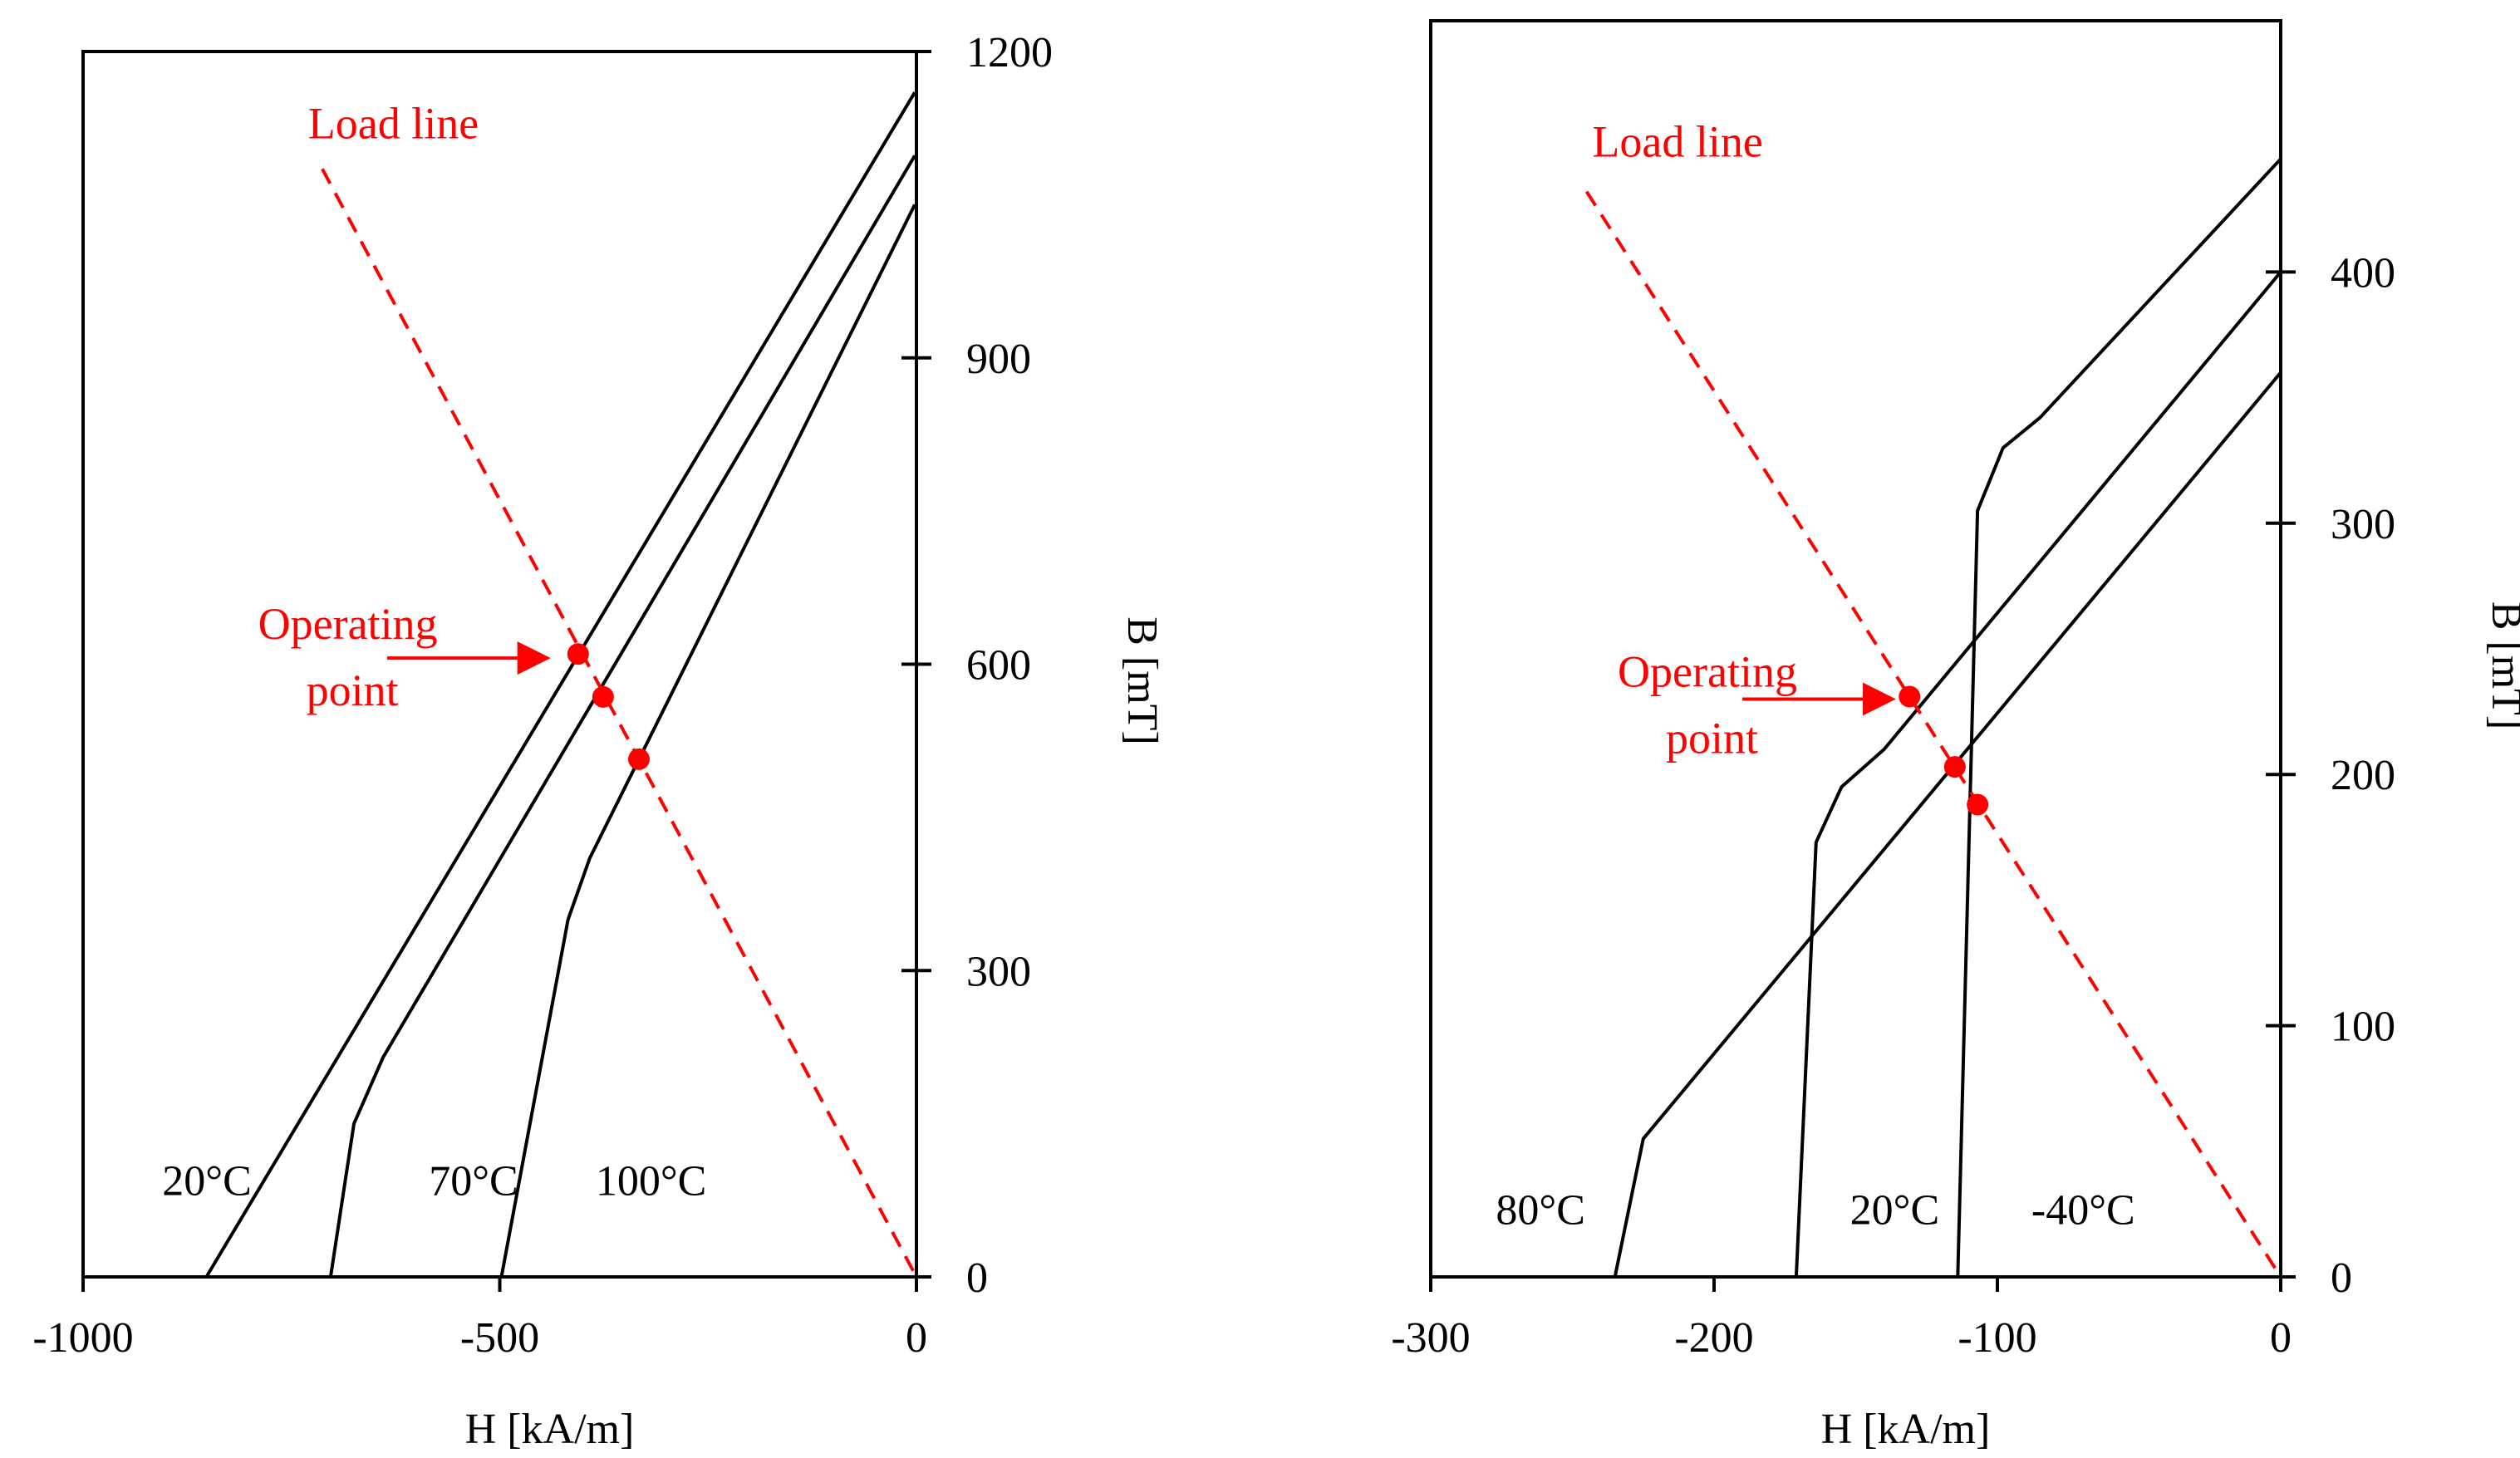 The image size is (2520, 1458). I want to click on y-tick-label: 100, so click(2363, 1028).